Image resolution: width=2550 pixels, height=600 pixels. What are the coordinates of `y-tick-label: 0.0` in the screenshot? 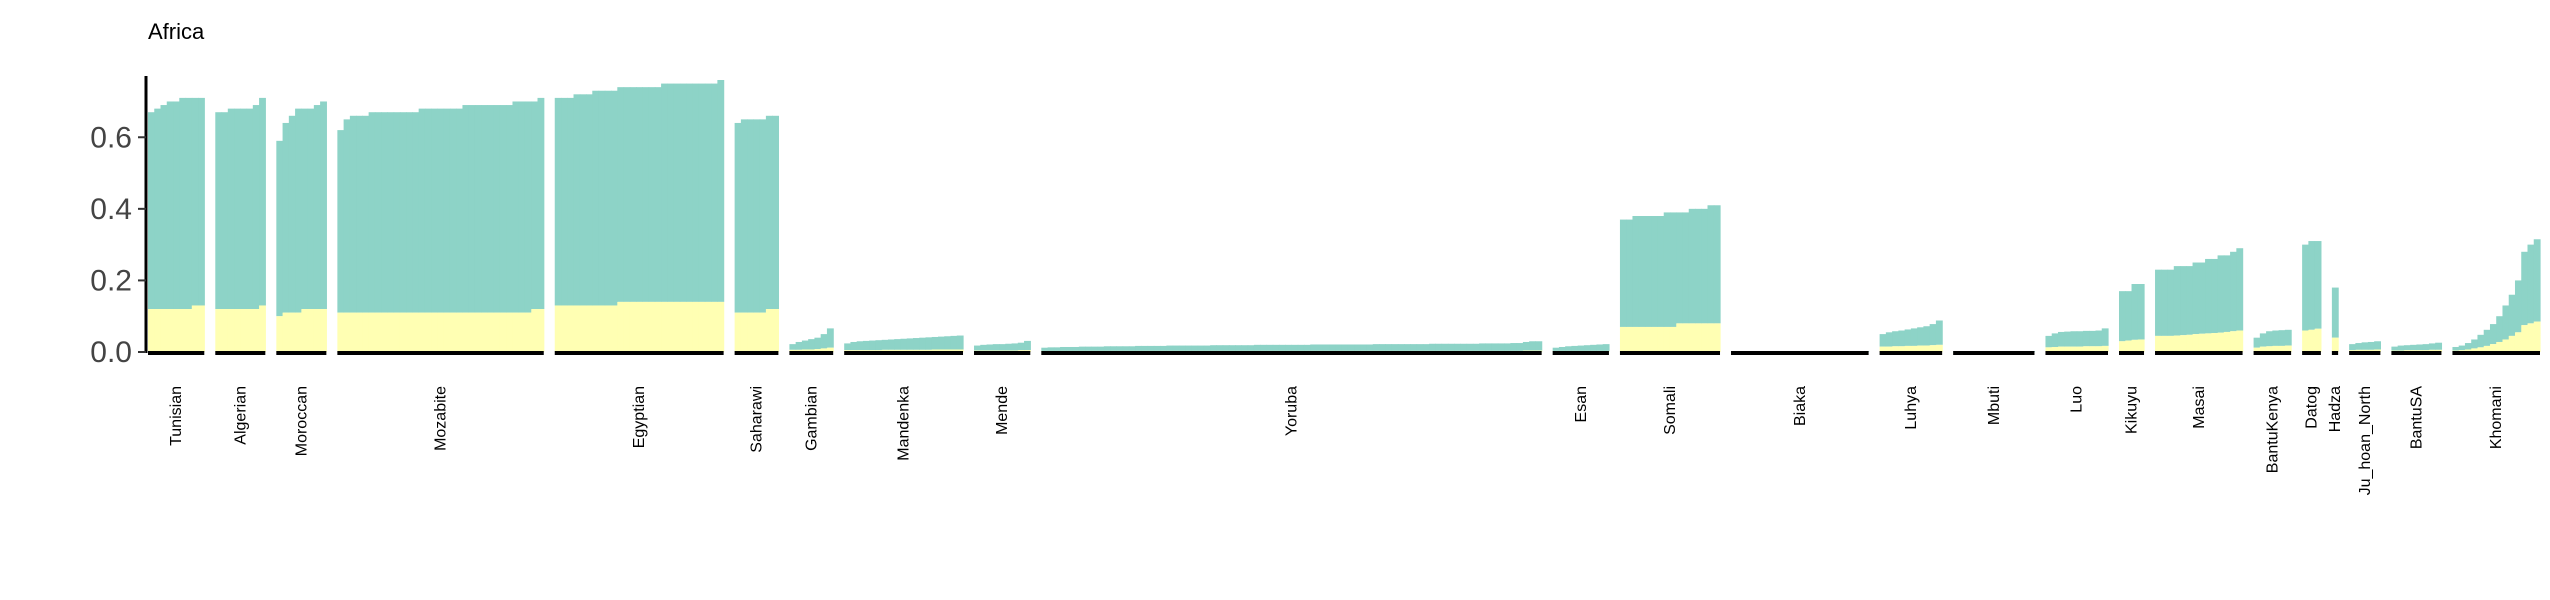 It's located at (111, 352).